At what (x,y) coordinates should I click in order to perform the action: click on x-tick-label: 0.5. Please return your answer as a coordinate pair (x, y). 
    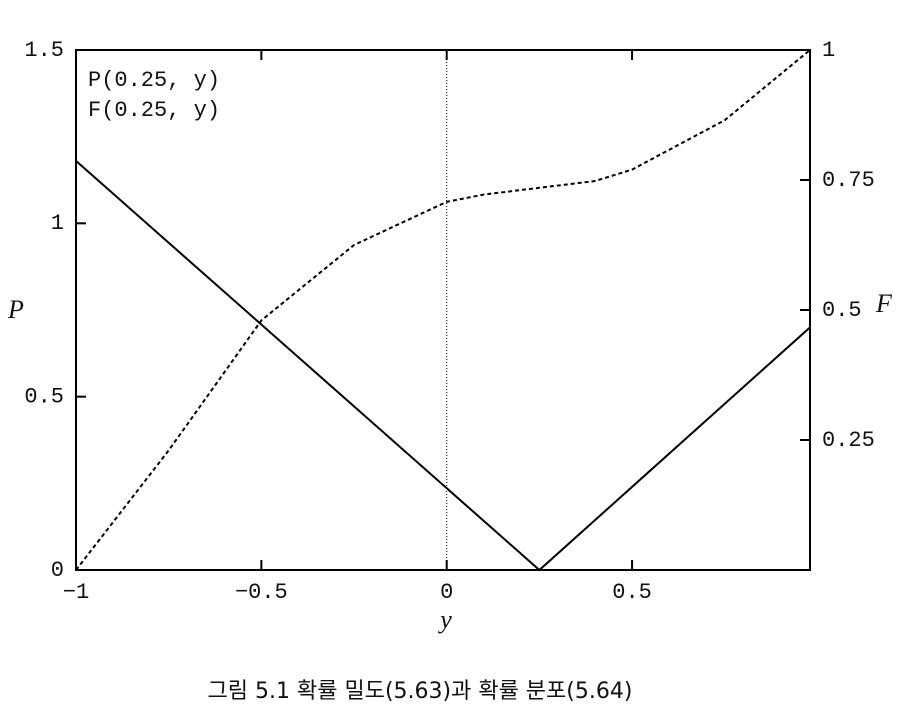
    Looking at the image, I should click on (632, 592).